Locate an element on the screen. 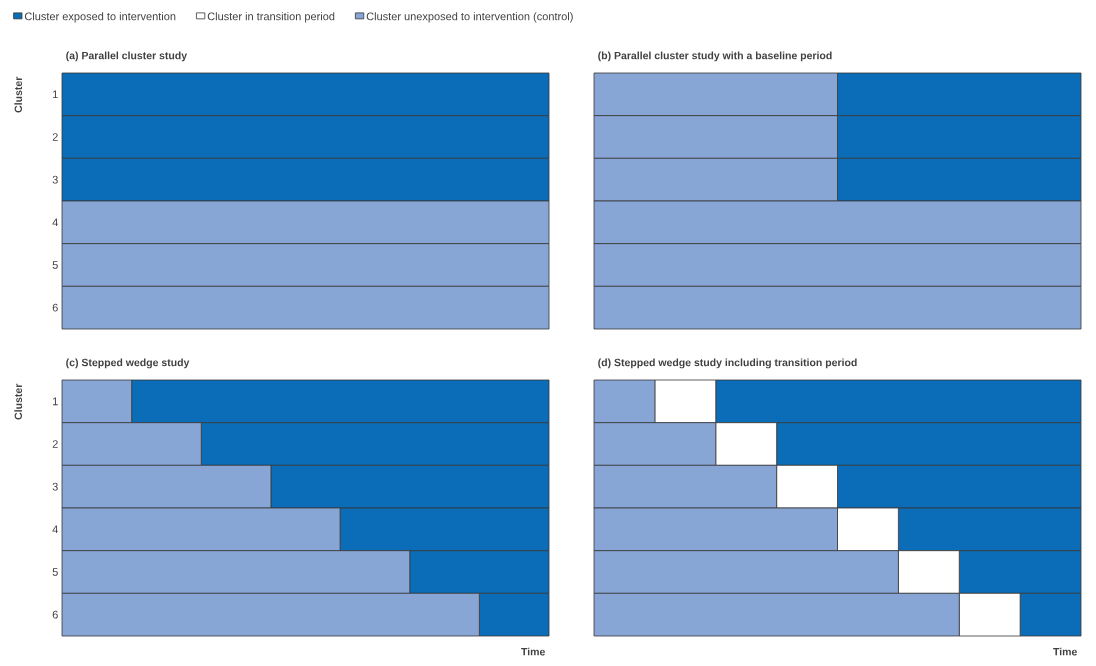 This screenshot has width=1096, height=666. chart-title: (a) Parallel cluster study is located at coordinates (127, 56).